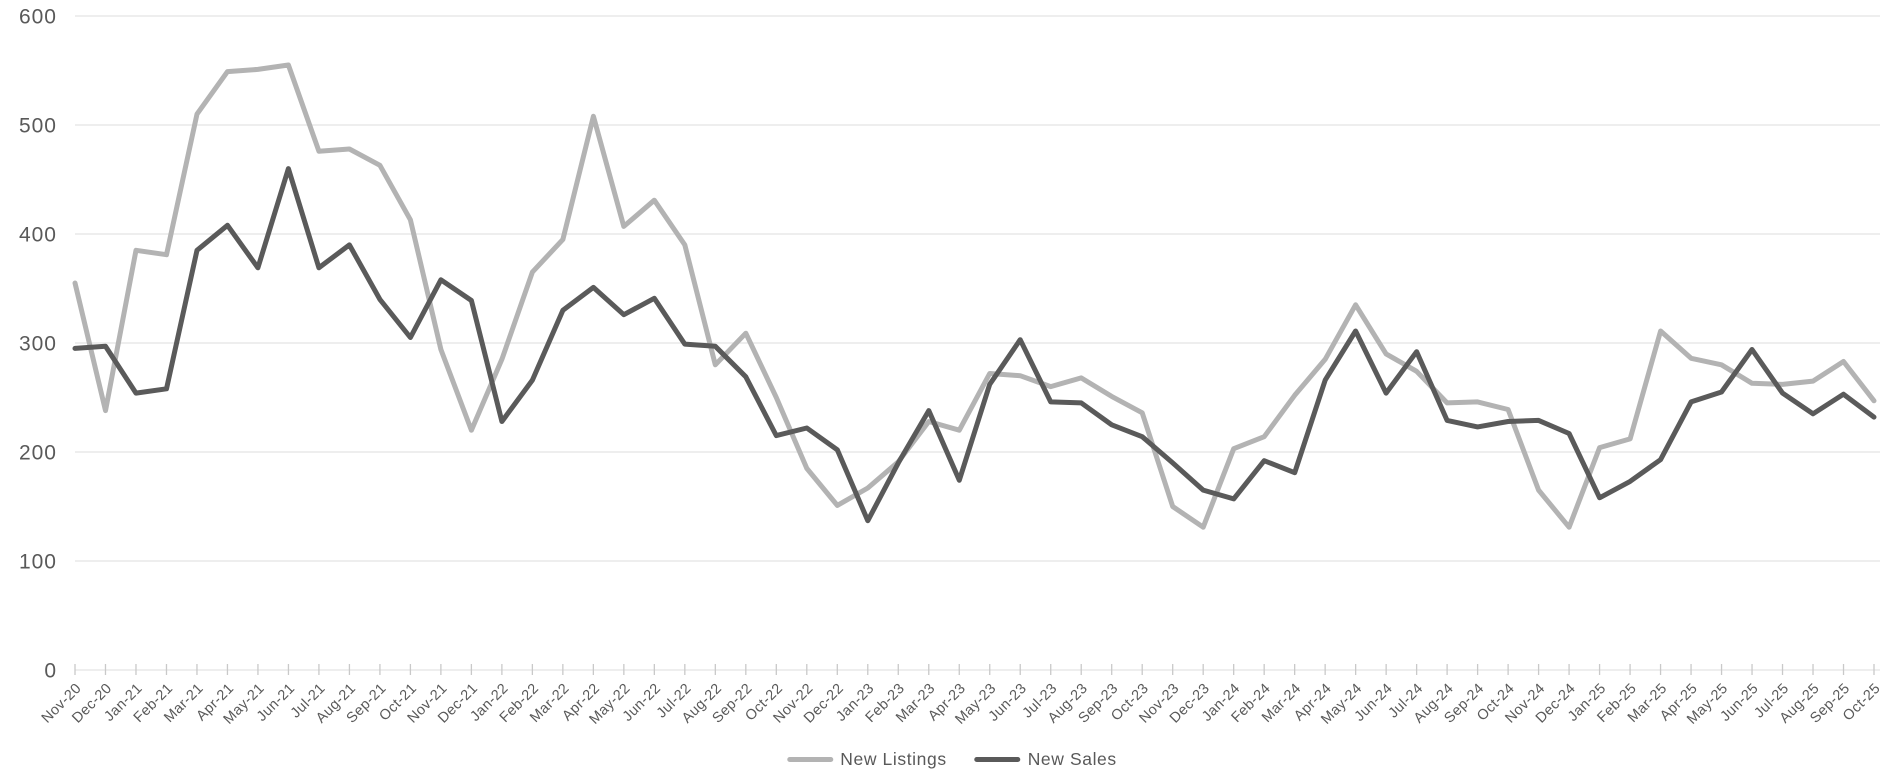 Image resolution: width=1904 pixels, height=783 pixels. I want to click on legend: New Listings New Sales, so click(951, 759).